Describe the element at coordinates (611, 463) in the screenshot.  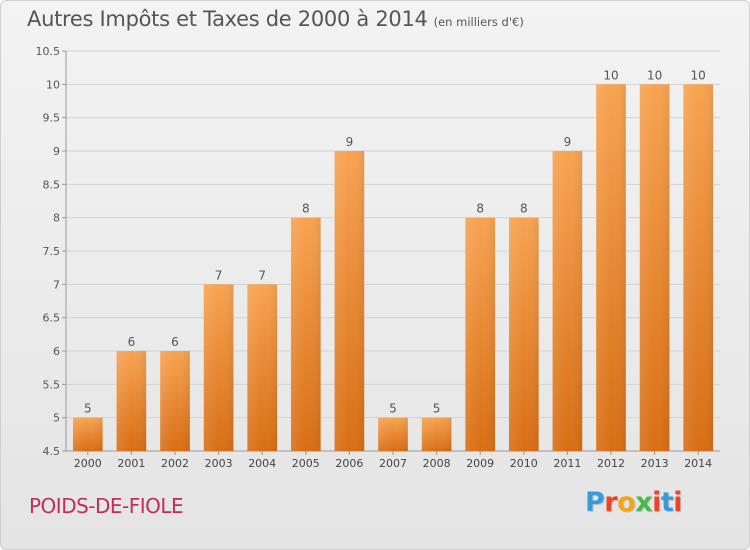
I see `x-tick-label: 2012` at that location.